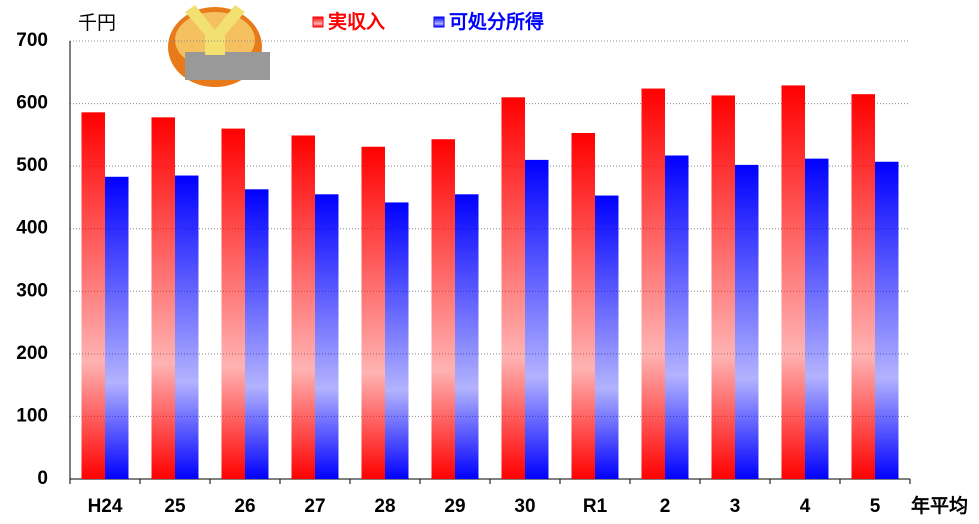 This screenshot has height=524, width=979. I want to click on legend-label: 可処分所得, so click(496, 21).